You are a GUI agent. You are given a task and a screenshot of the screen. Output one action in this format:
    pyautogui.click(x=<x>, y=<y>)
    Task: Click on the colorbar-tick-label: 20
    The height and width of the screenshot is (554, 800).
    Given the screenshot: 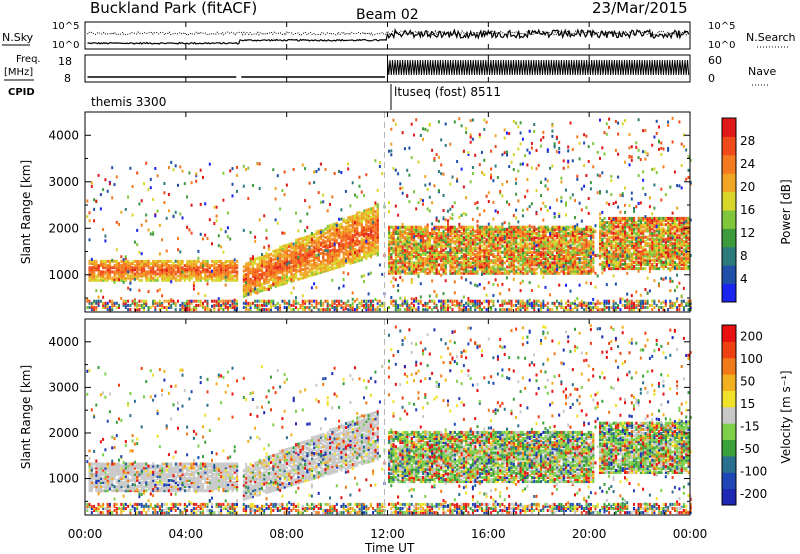 What is the action you would take?
    pyautogui.click(x=747, y=187)
    